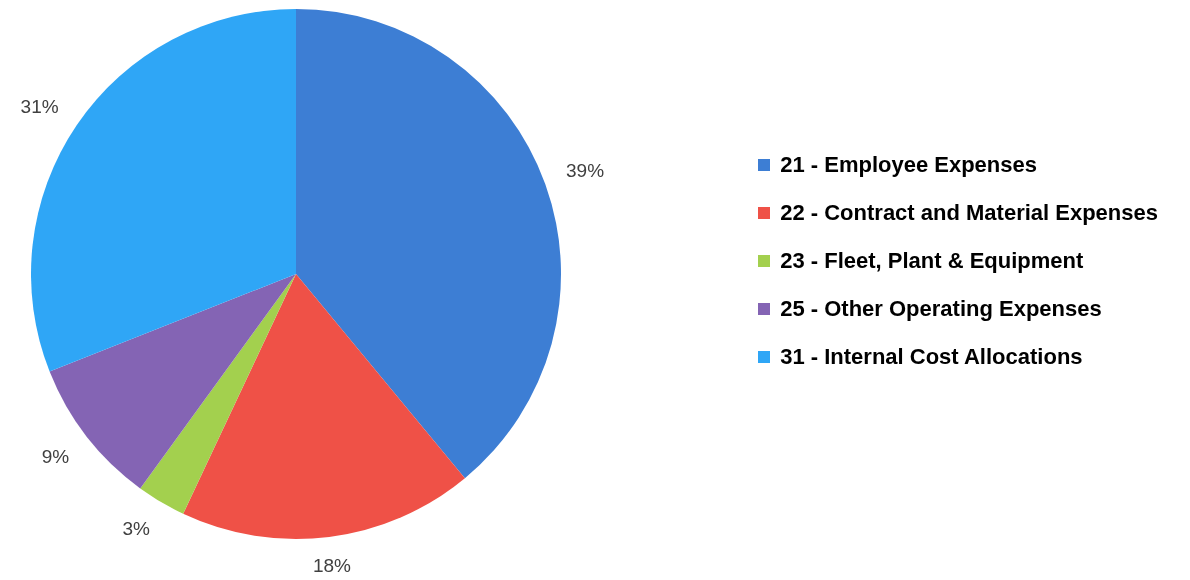 This screenshot has width=1190, height=580. Describe the element at coordinates (908, 164) in the screenshot. I see `legend-label: 21 - Employee Expenses` at that location.